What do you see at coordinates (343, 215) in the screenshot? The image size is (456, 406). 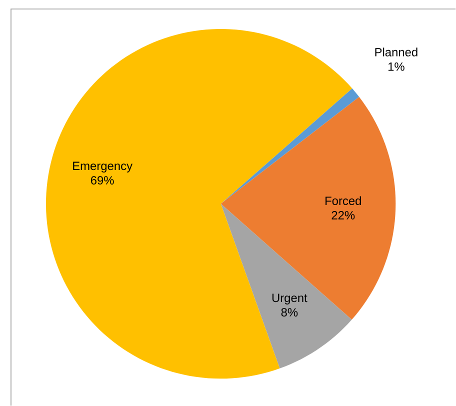 I see `data-label: 22%` at bounding box center [343, 215].